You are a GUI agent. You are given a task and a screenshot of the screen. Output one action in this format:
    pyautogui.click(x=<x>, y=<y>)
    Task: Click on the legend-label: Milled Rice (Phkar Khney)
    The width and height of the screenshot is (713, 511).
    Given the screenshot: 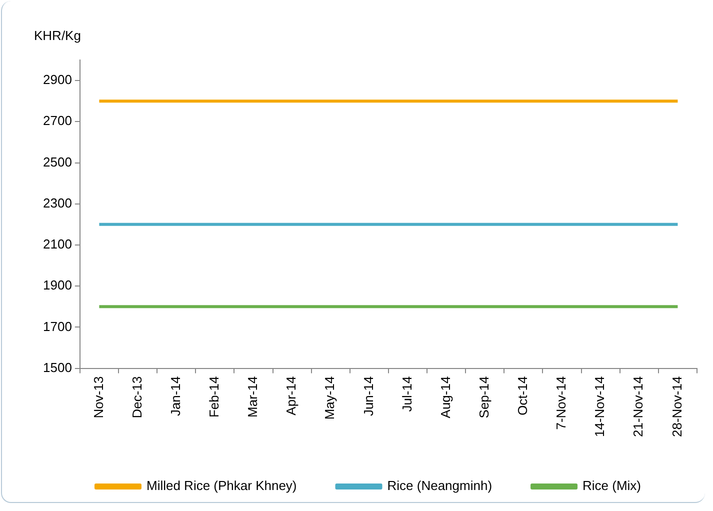 What is the action you would take?
    pyautogui.click(x=221, y=486)
    